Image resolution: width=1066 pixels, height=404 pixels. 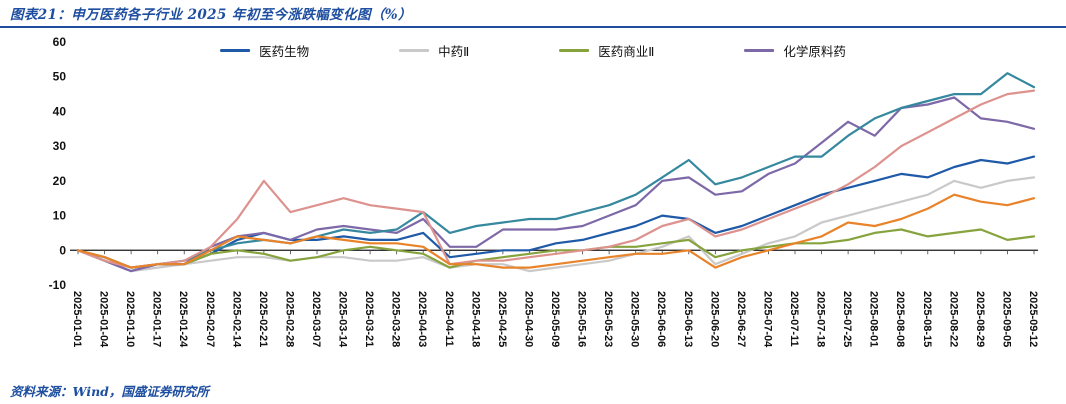 What do you see at coordinates (874, 319) in the screenshot?
I see `x-tick-label: 2025-08-01` at bounding box center [874, 319].